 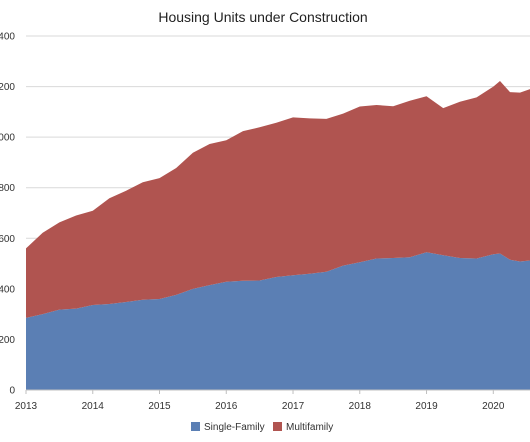 I want to click on y-tick-label-0: 0, so click(x=12, y=391).